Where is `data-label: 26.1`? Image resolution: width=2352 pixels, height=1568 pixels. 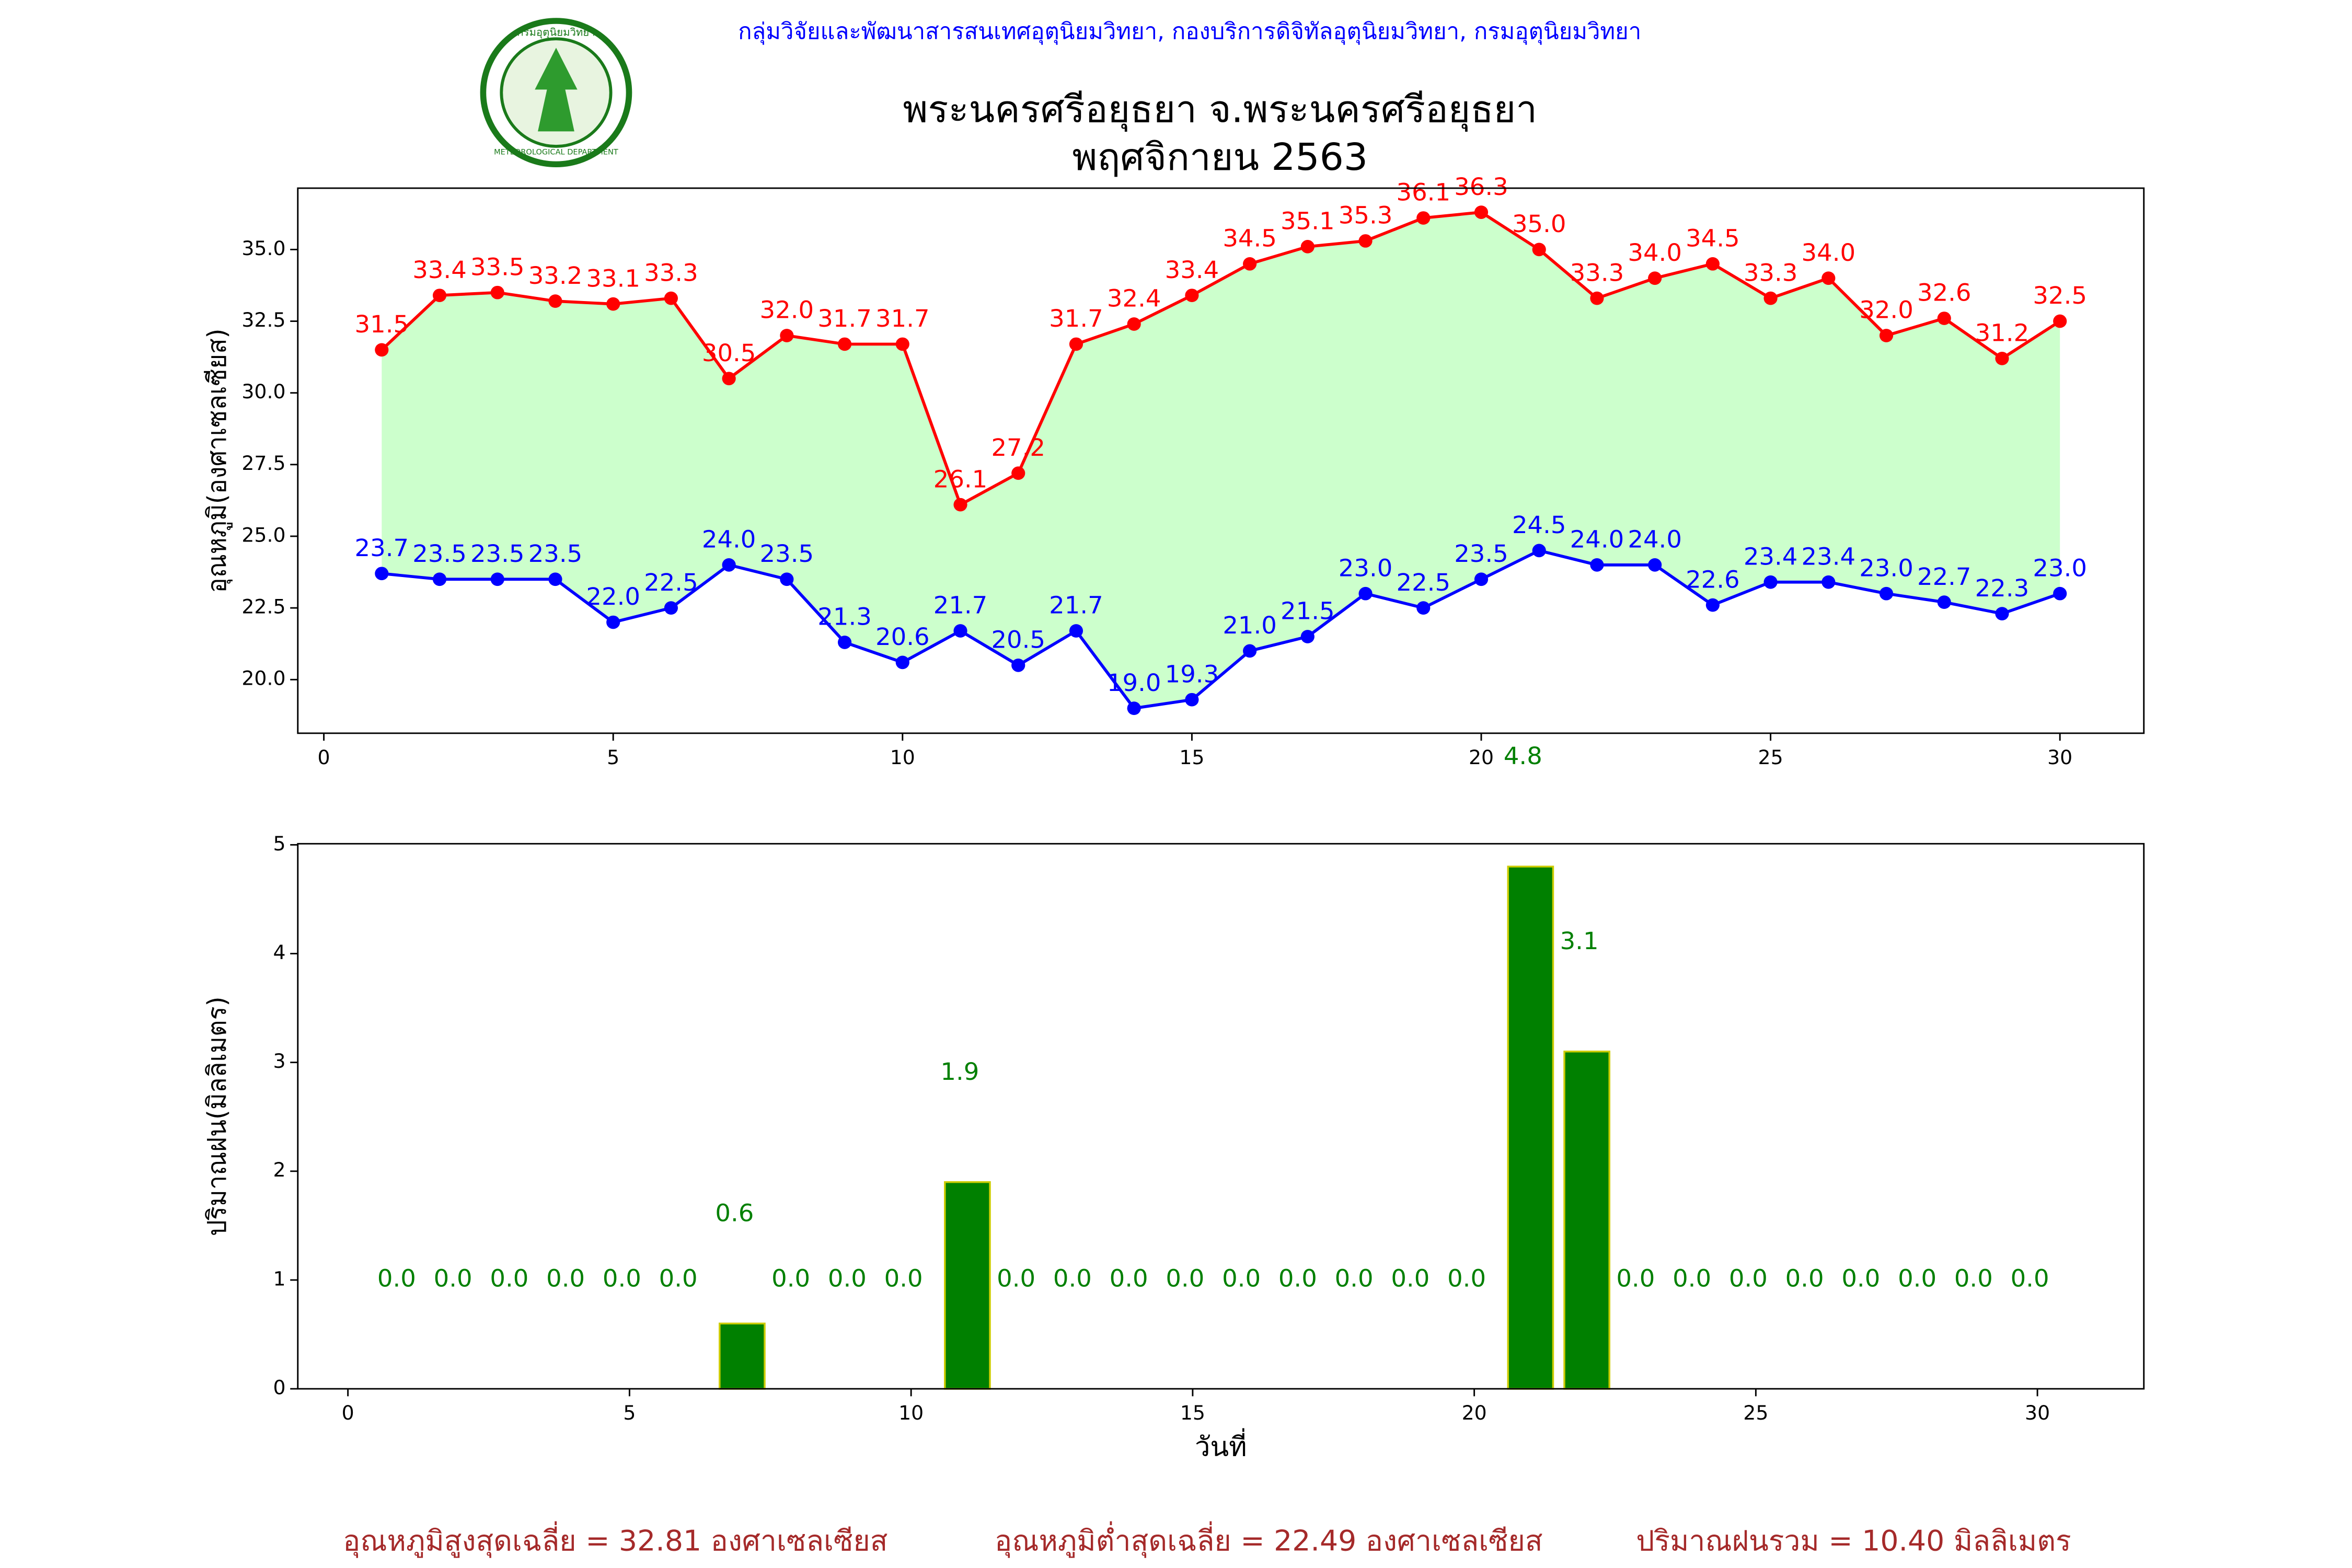
data-label: 26.1 is located at coordinates (960, 479).